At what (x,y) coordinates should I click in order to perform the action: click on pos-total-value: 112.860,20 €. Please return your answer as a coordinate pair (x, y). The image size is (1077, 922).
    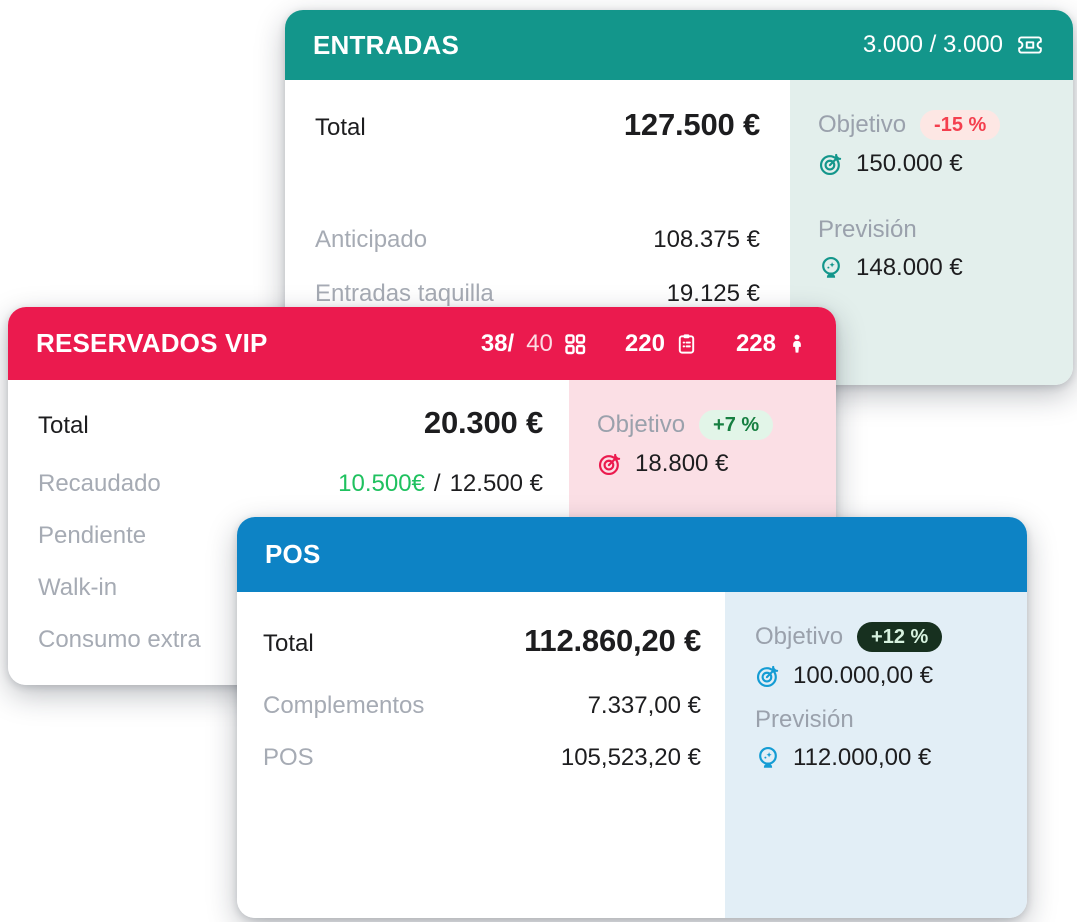
    Looking at the image, I should click on (612, 640).